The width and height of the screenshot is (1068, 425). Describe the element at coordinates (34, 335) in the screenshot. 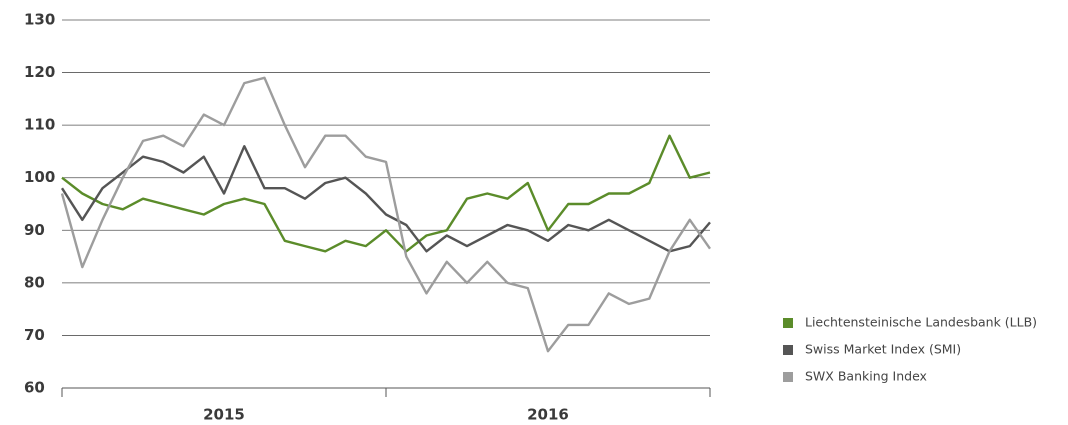

I see `y-tick-label: 70` at that location.